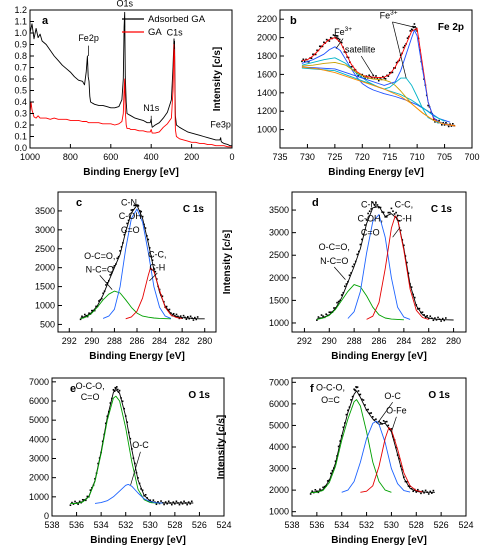 The width and height of the screenshot is (480, 550). I want to click on peak-annotation: C-OH,, so click(371, 218).